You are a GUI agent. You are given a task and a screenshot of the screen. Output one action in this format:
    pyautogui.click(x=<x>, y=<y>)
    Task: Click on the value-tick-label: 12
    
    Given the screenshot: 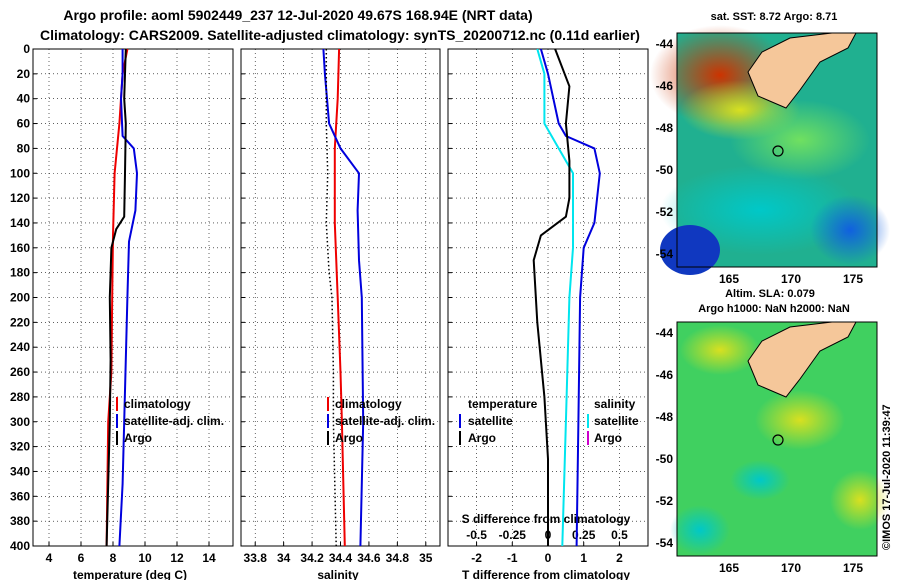 What is the action you would take?
    pyautogui.click(x=177, y=558)
    